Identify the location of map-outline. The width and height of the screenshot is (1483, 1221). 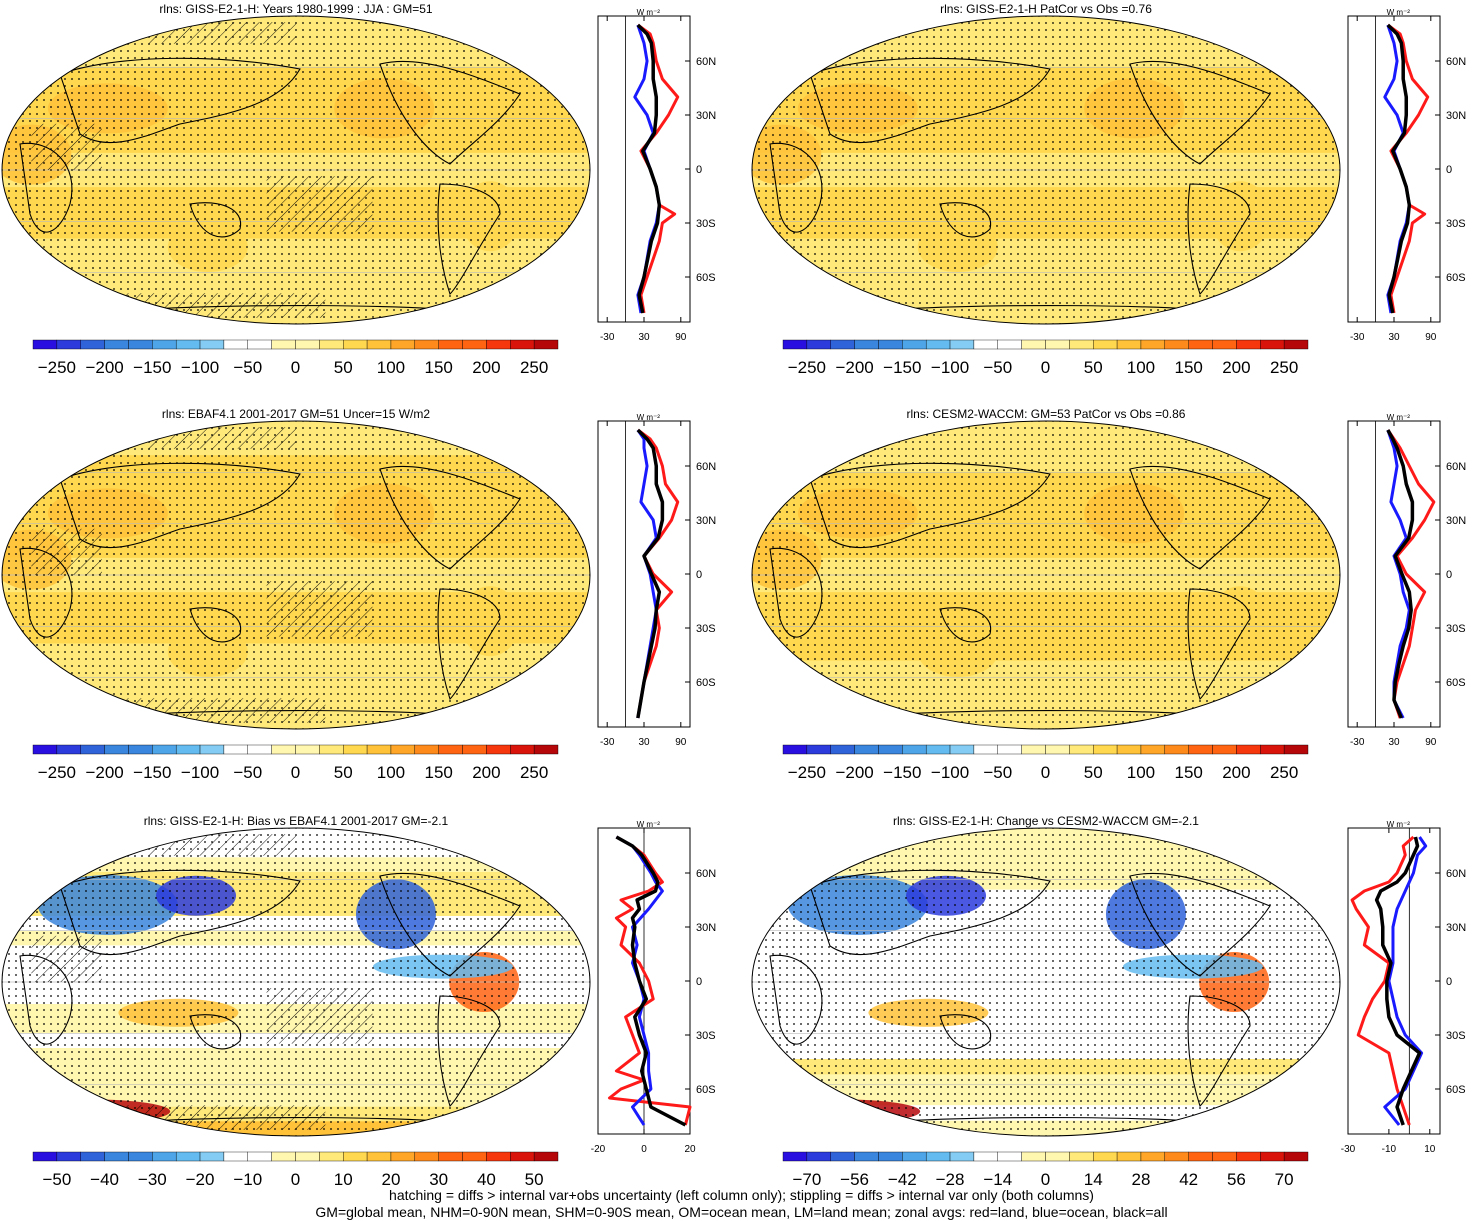
(296, 575).